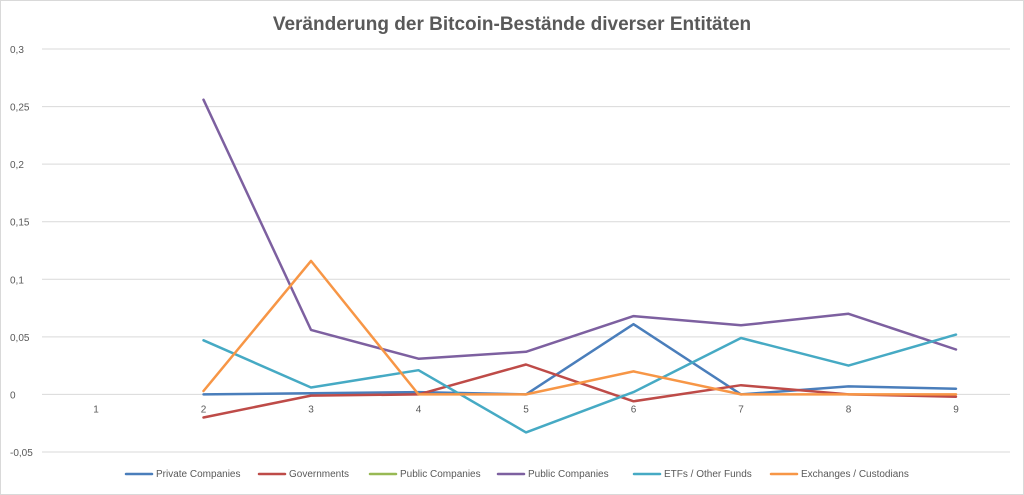 The image size is (1024, 495). Describe the element at coordinates (204, 409) in the screenshot. I see `x-tick-label: 2` at that location.